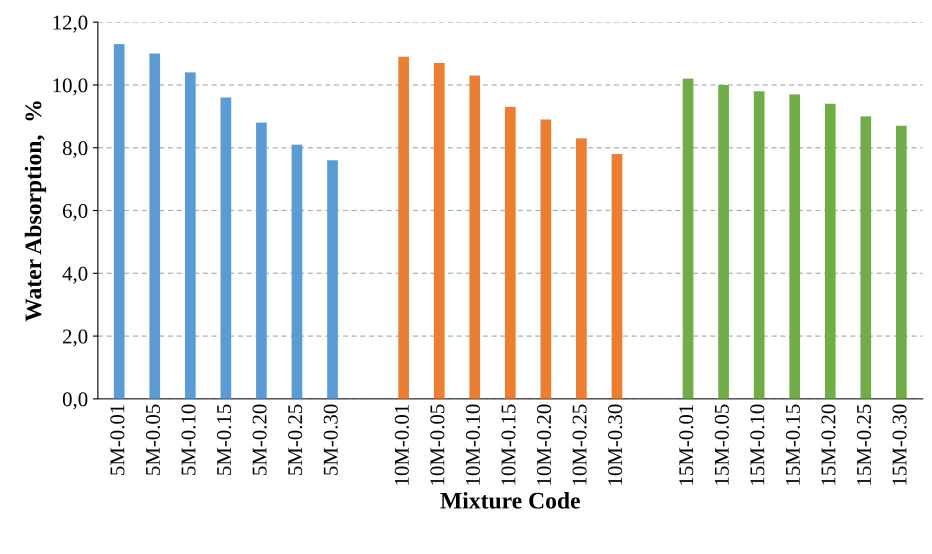 The height and width of the screenshot is (554, 932). I want to click on x-tick-label: 15M-0.10, so click(757, 444).